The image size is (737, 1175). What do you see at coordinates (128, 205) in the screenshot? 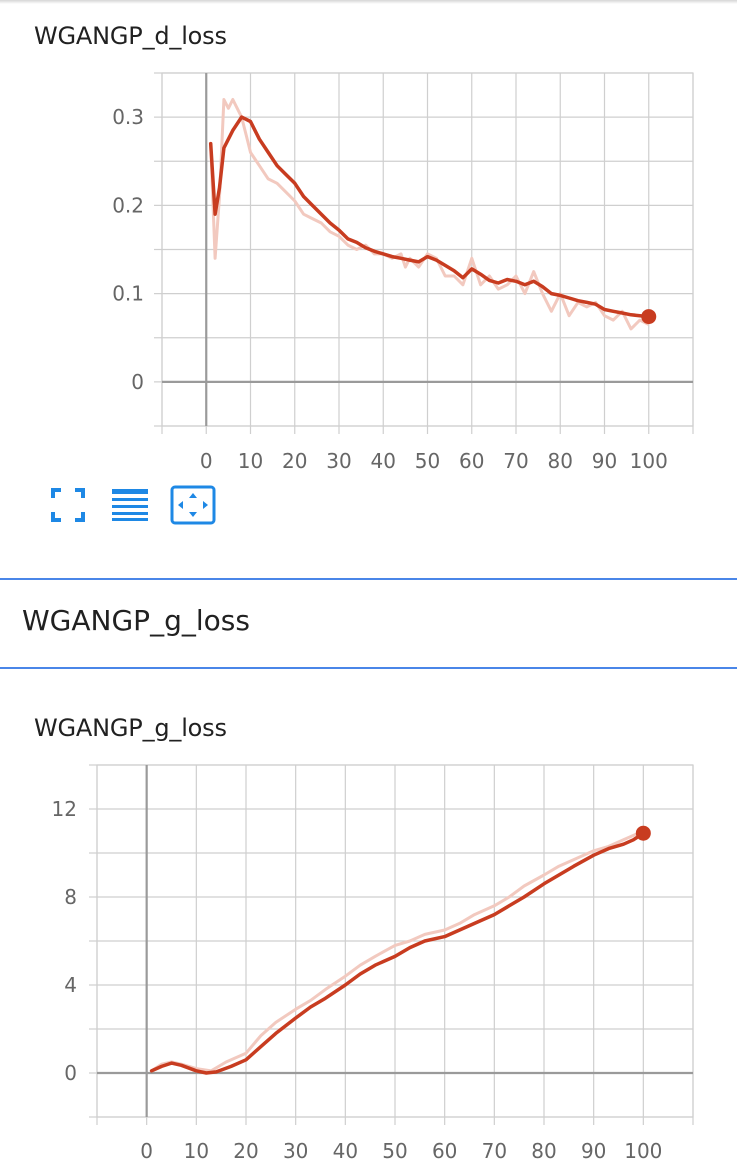
I see `y-tick-label: 0.2` at bounding box center [128, 205].